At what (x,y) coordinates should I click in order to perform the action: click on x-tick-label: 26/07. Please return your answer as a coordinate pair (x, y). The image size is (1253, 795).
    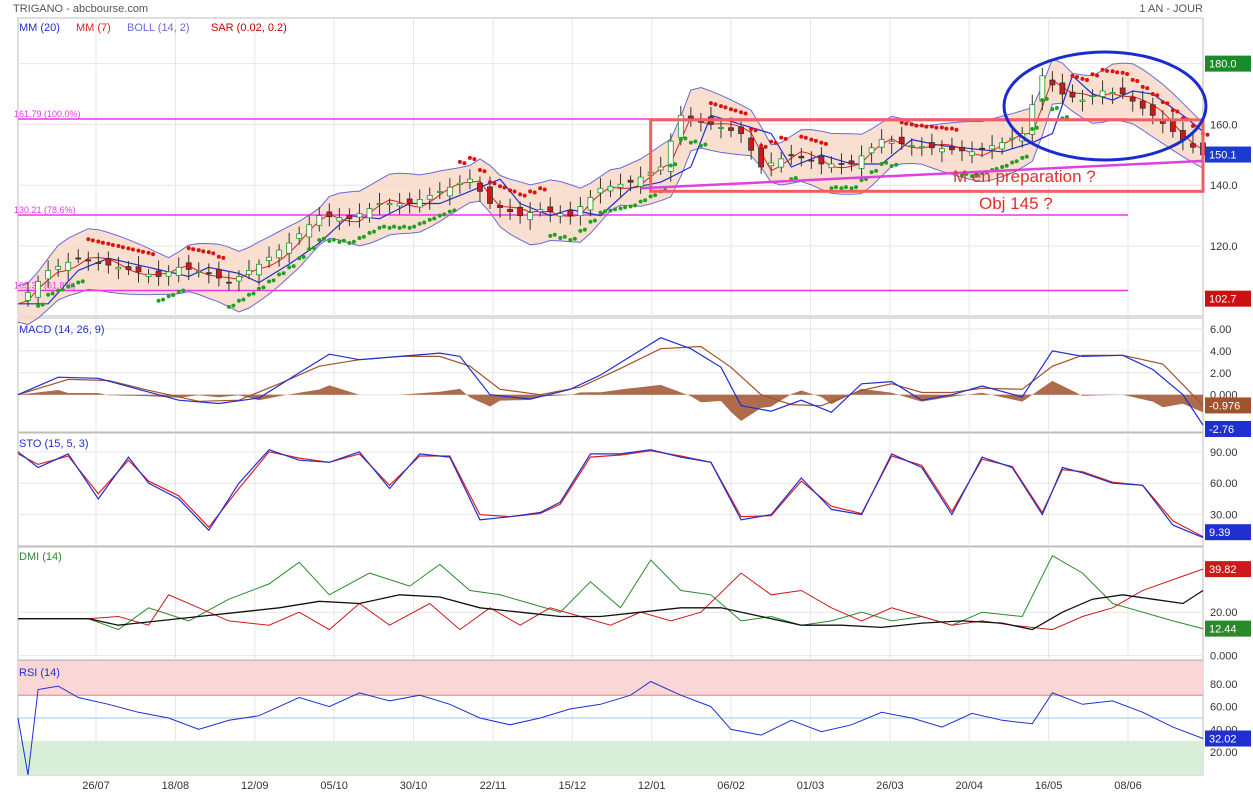
    Looking at the image, I should click on (96, 786).